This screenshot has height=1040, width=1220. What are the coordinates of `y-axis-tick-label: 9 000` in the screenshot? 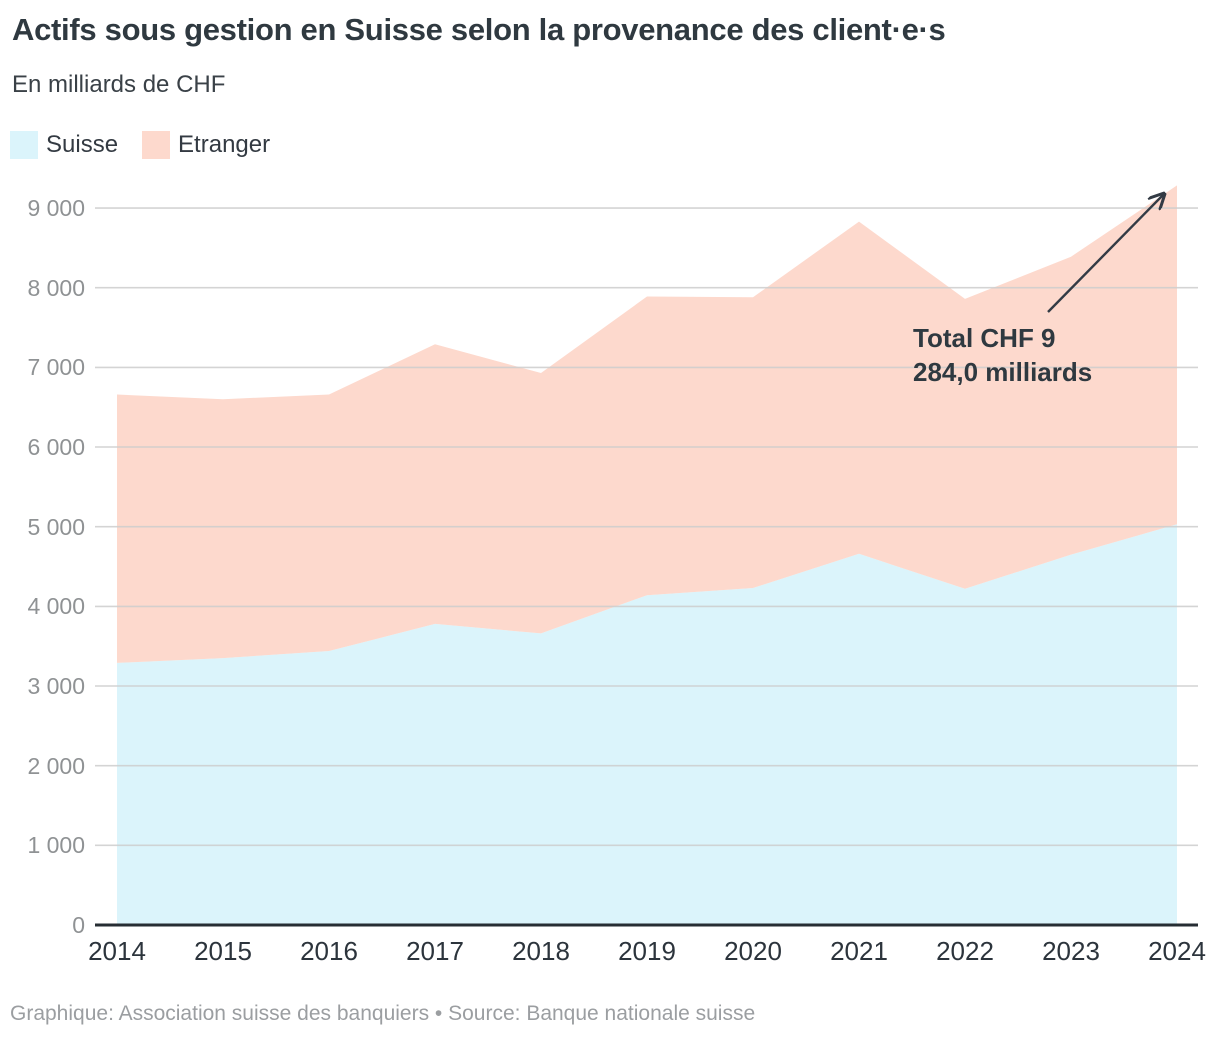 It's located at (56, 208).